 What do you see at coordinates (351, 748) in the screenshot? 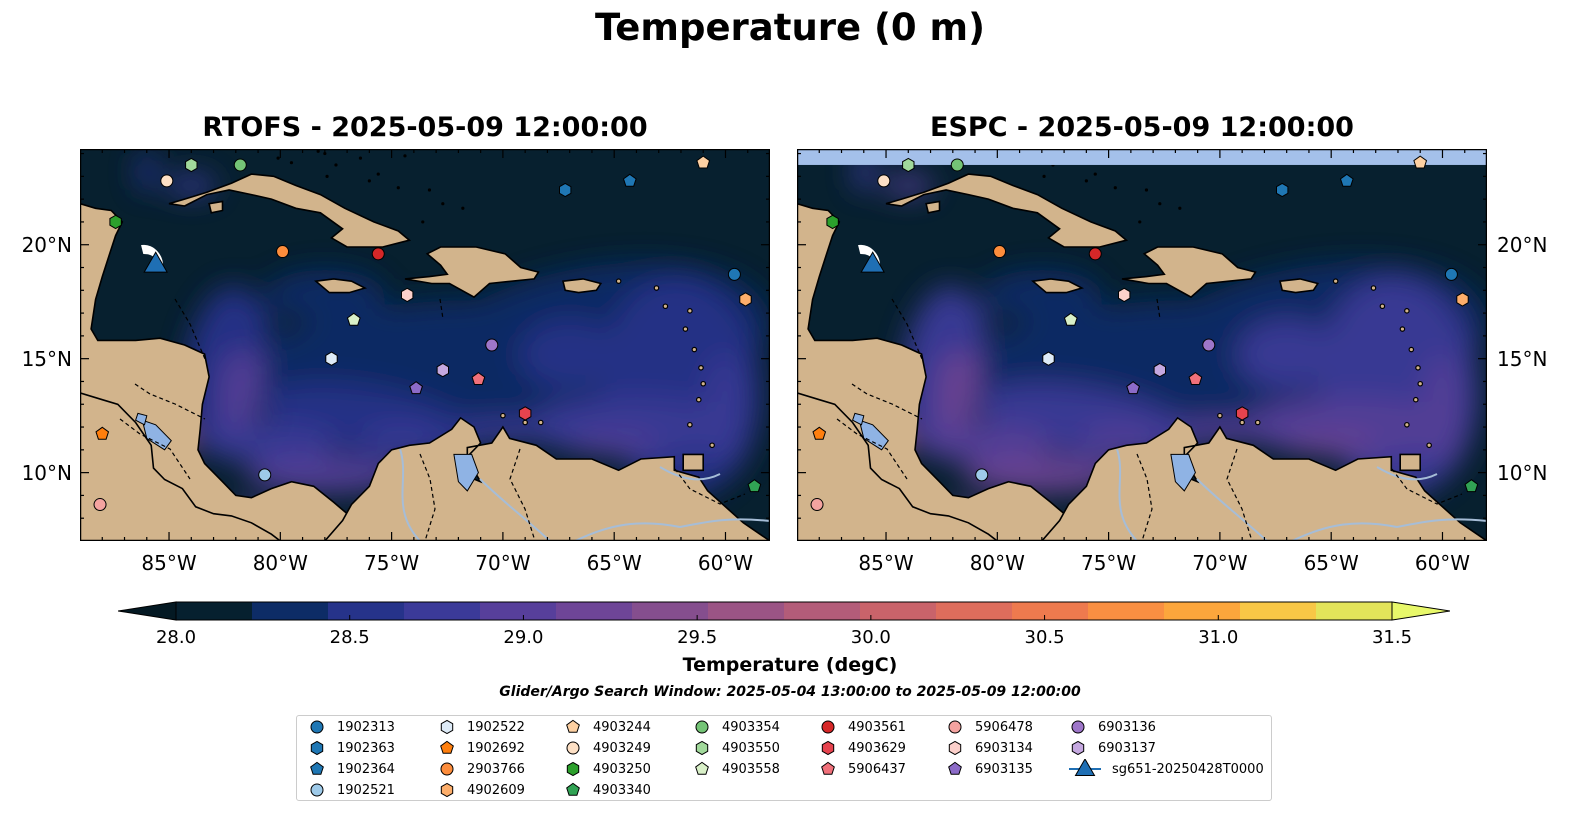
I see `legend-item: 1902363` at bounding box center [351, 748].